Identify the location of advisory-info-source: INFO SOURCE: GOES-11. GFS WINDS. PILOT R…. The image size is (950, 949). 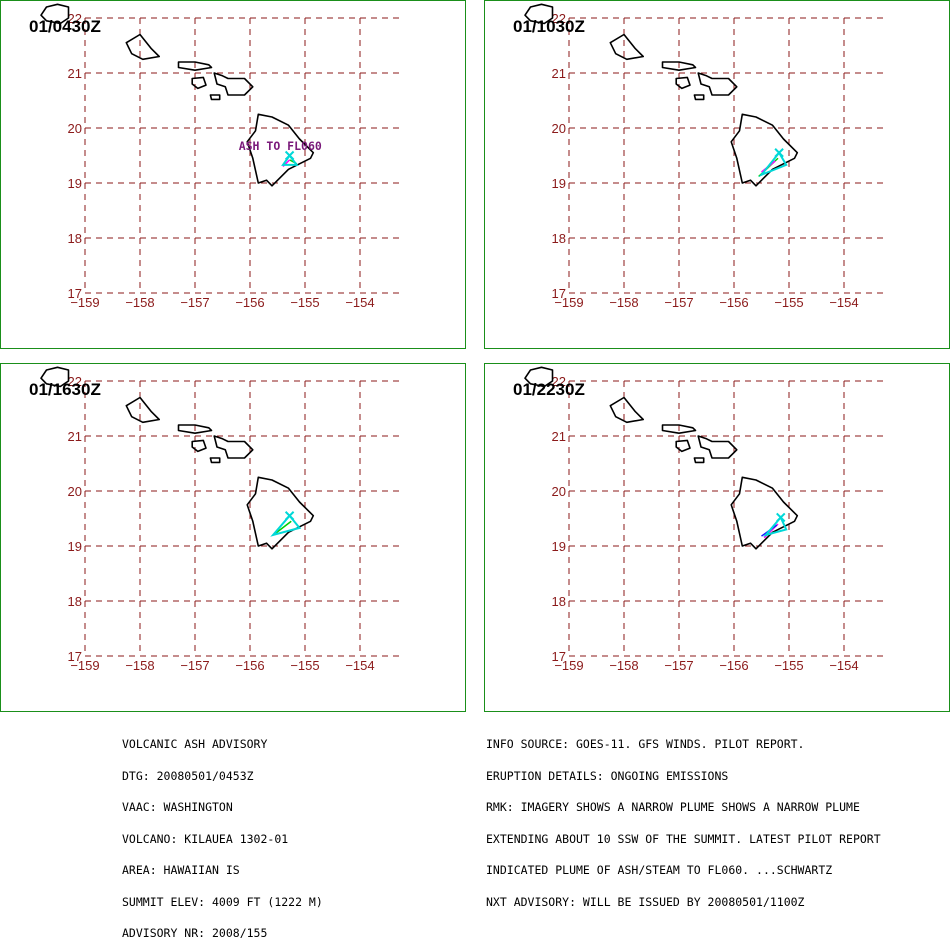
(645, 744).